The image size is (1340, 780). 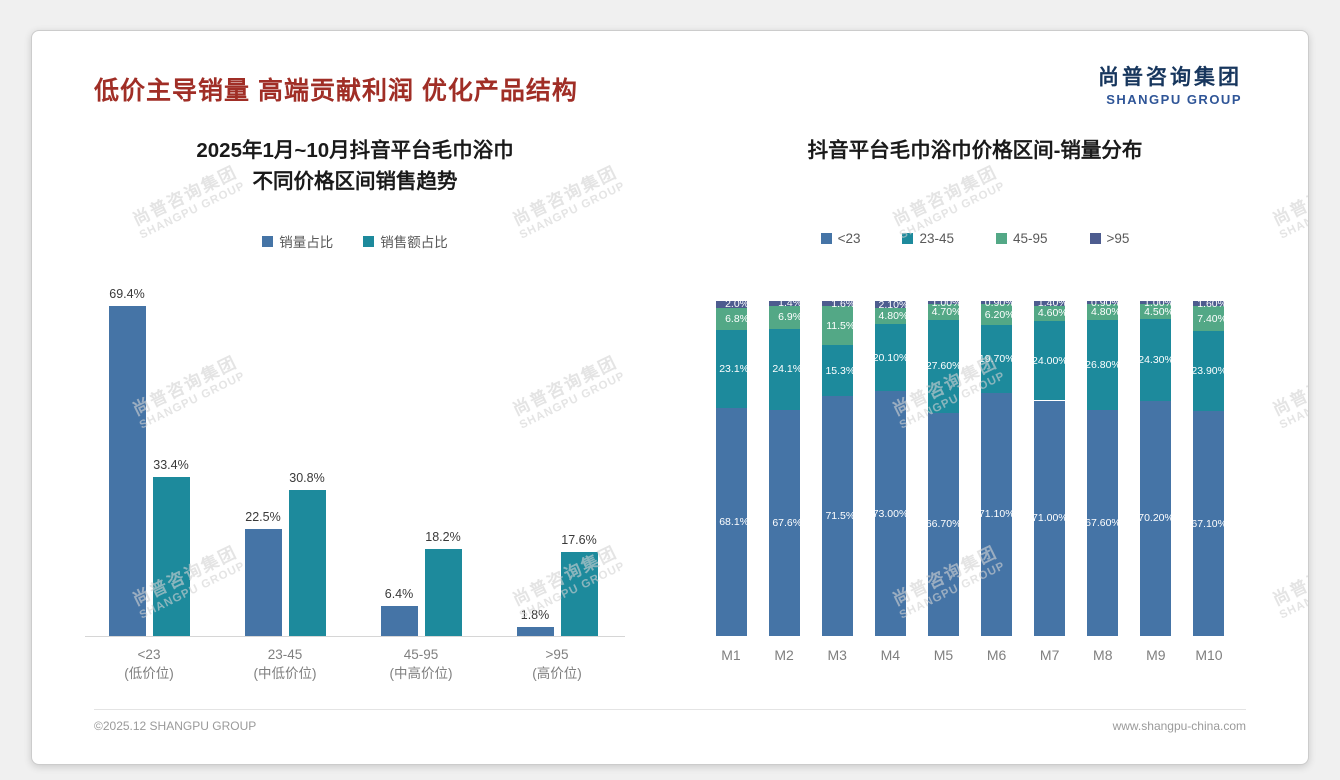 What do you see at coordinates (355, 150) in the screenshot?
I see `left-chart-title-line1: 2025年1月~10月抖音平台毛巾浴巾` at bounding box center [355, 150].